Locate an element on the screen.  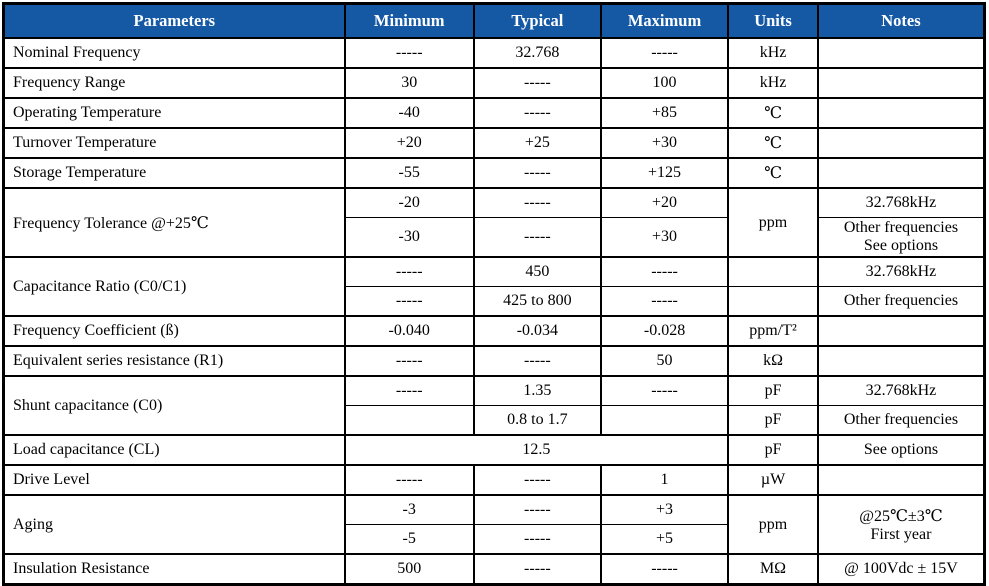
header-col-minimum: Minimum is located at coordinates (409, 21).